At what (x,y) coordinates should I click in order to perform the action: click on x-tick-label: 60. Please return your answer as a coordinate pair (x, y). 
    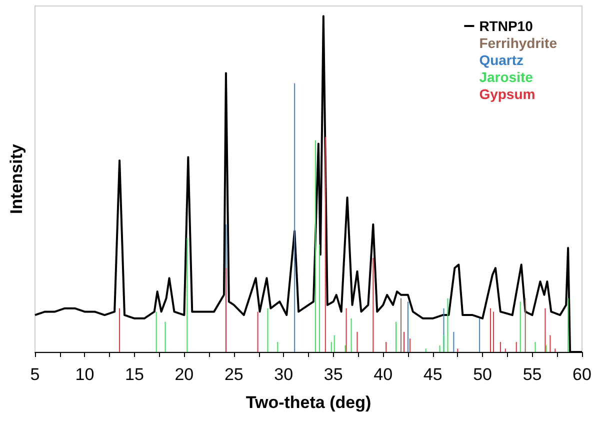
    Looking at the image, I should click on (582, 374).